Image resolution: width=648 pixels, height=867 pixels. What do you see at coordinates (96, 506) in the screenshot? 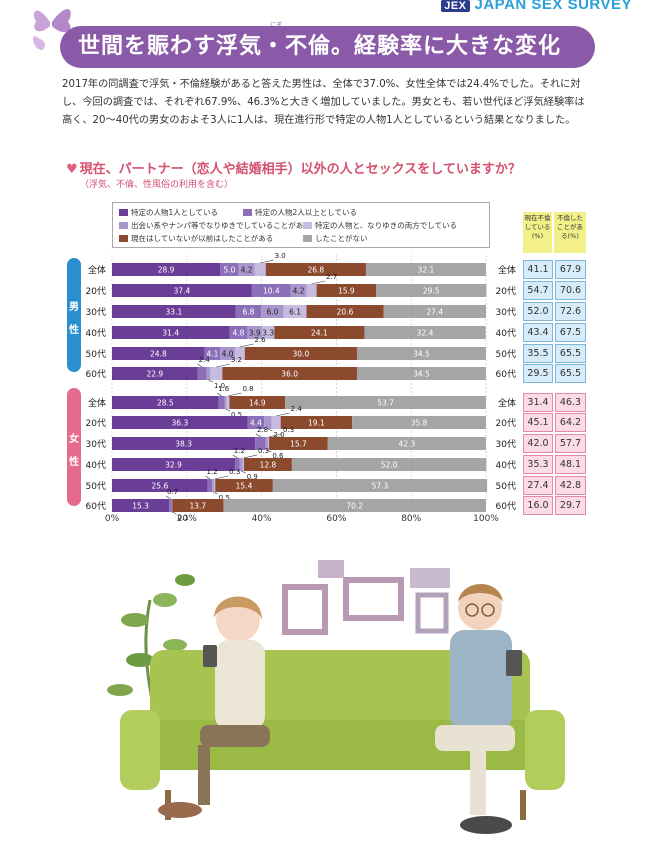
I see `row-label: 60代` at bounding box center [96, 506].